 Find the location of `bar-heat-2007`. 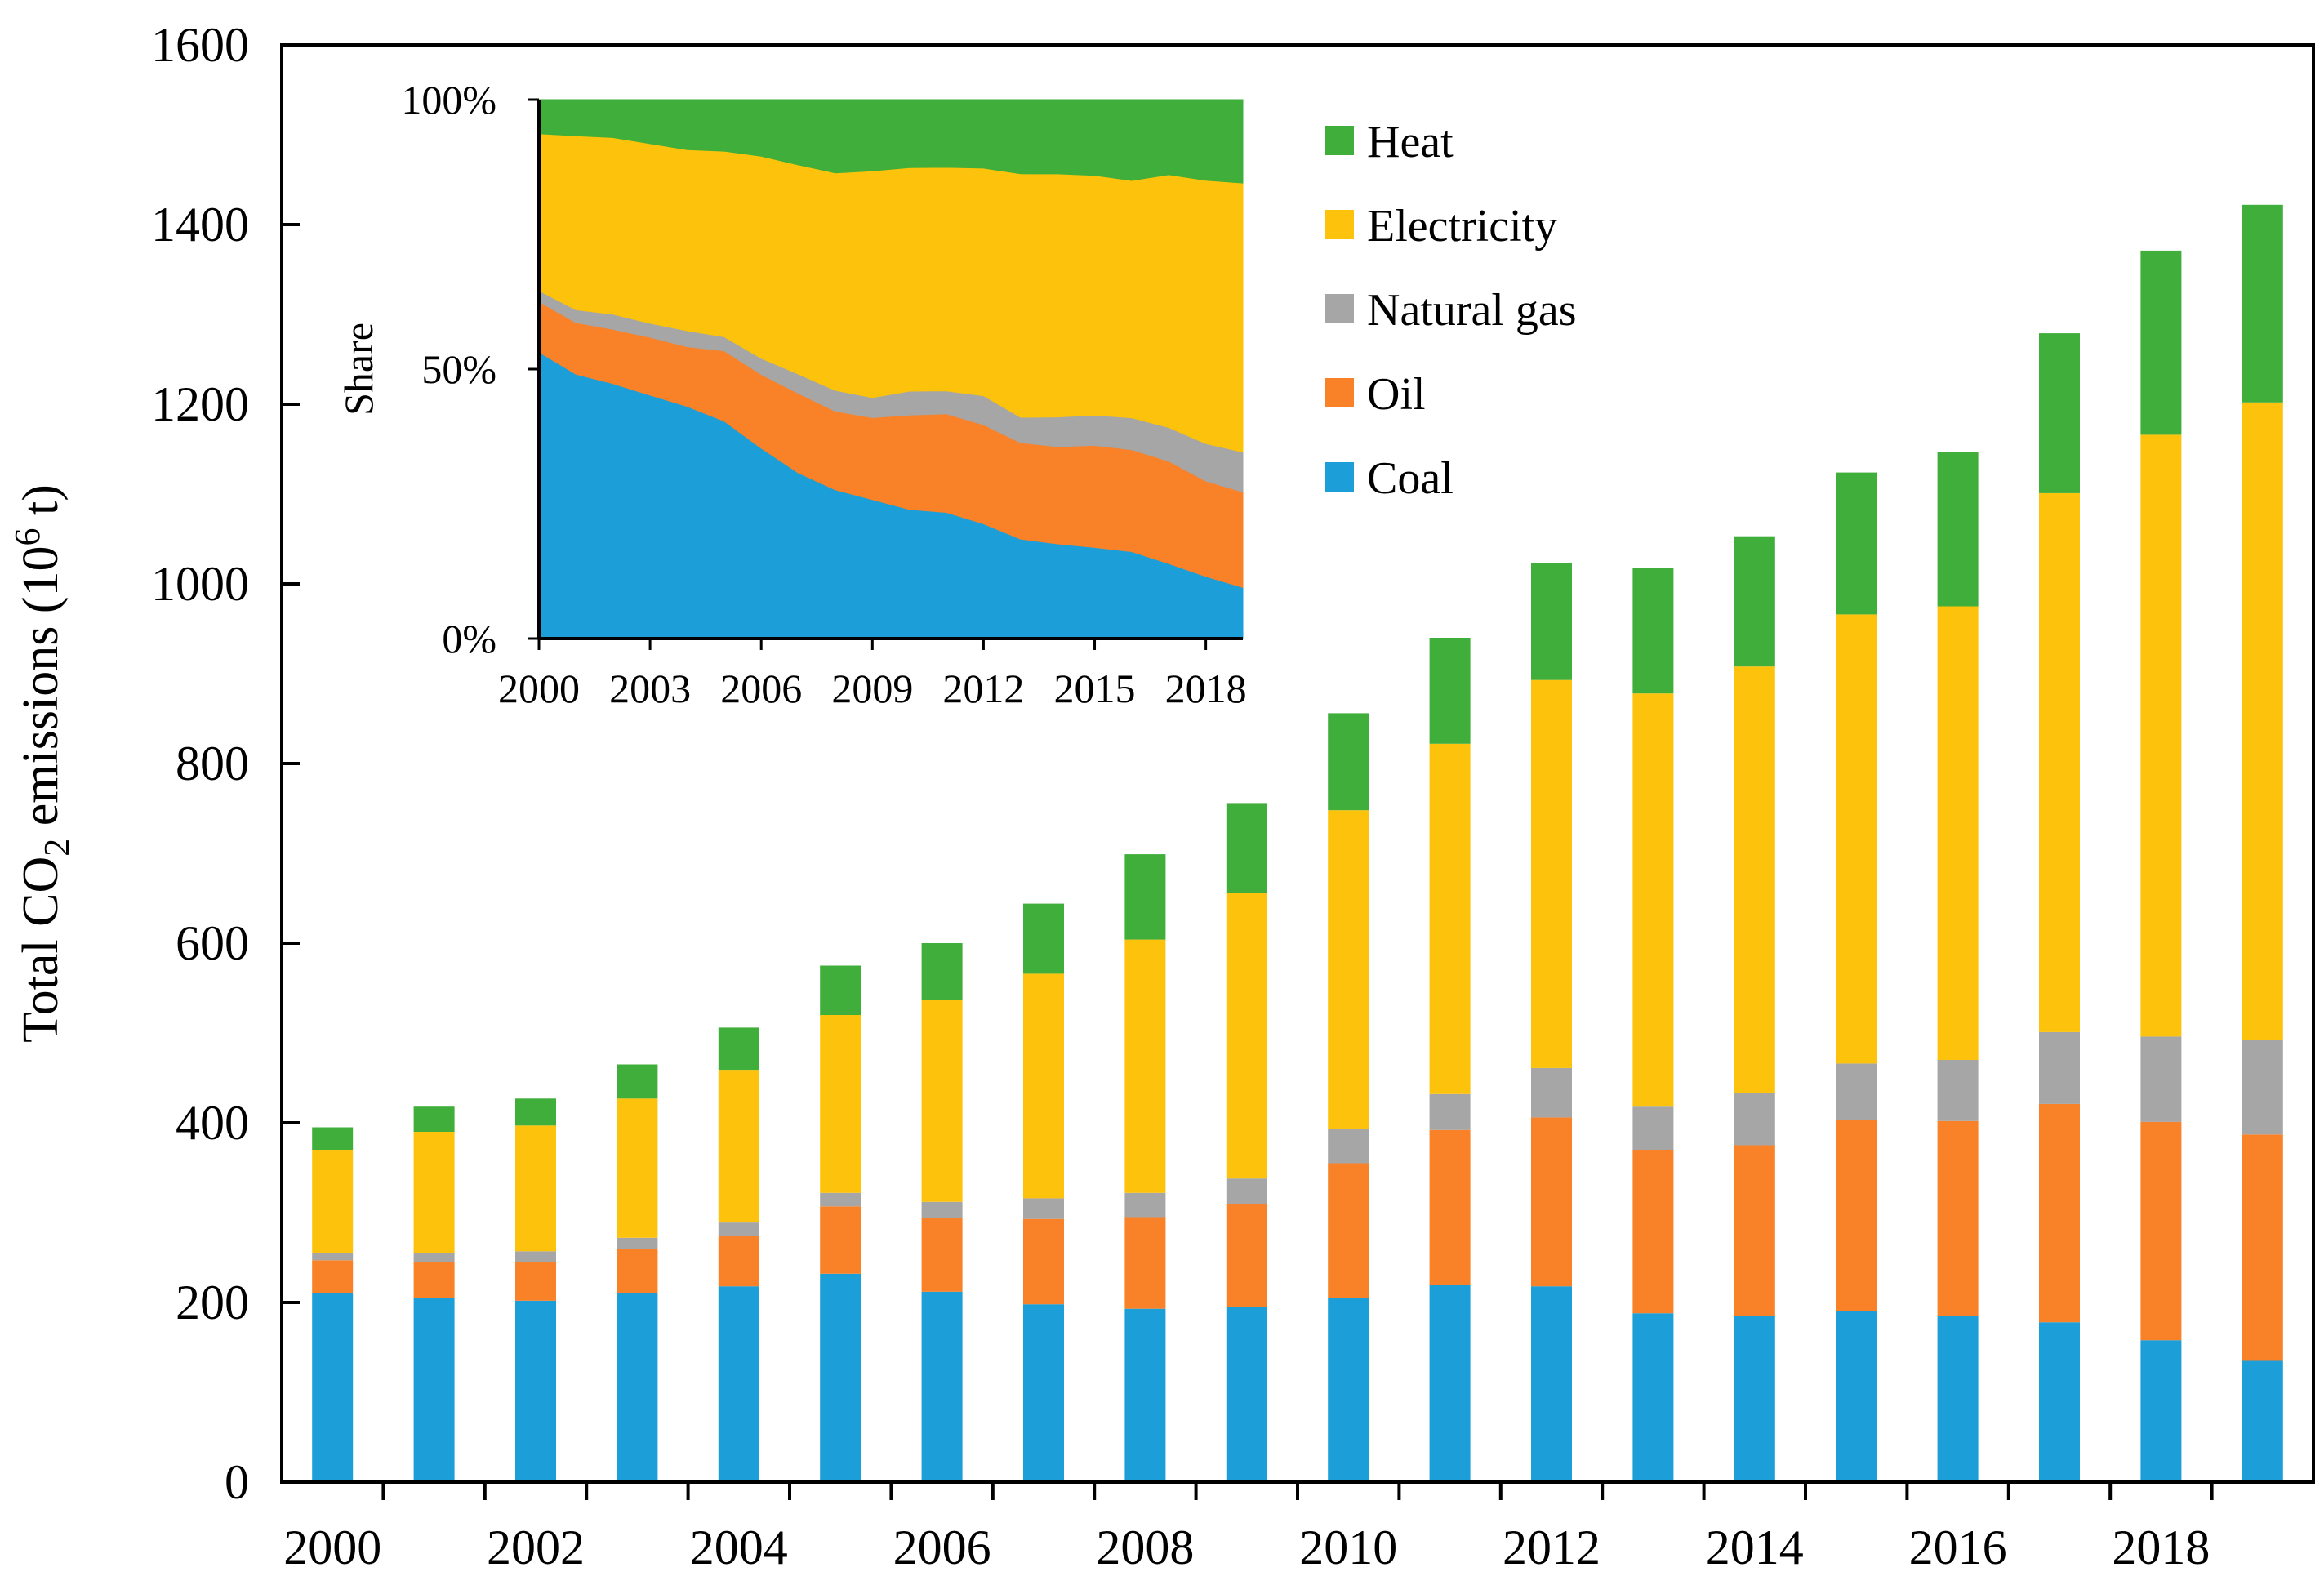

bar-heat-2007 is located at coordinates (1043, 938).